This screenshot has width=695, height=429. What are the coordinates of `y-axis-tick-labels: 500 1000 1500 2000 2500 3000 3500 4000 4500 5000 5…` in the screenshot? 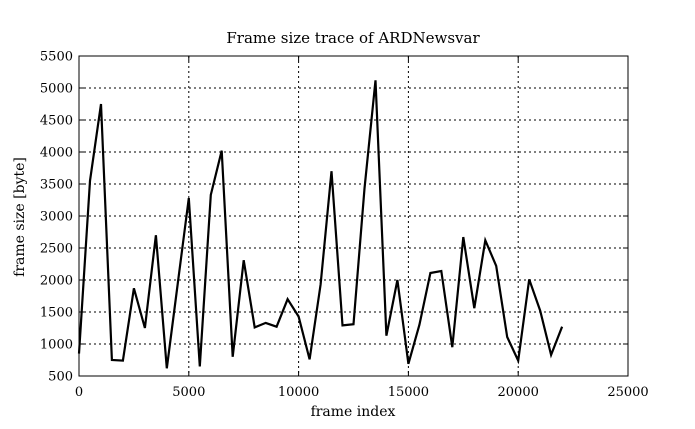 It's located at (56, 217).